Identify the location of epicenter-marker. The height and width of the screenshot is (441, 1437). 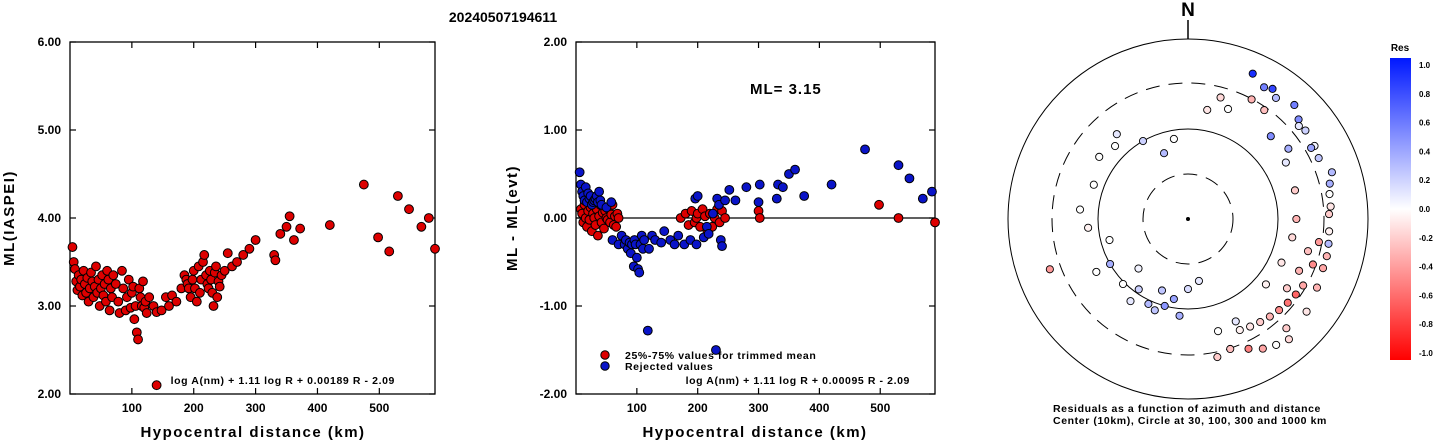
(1188, 219).